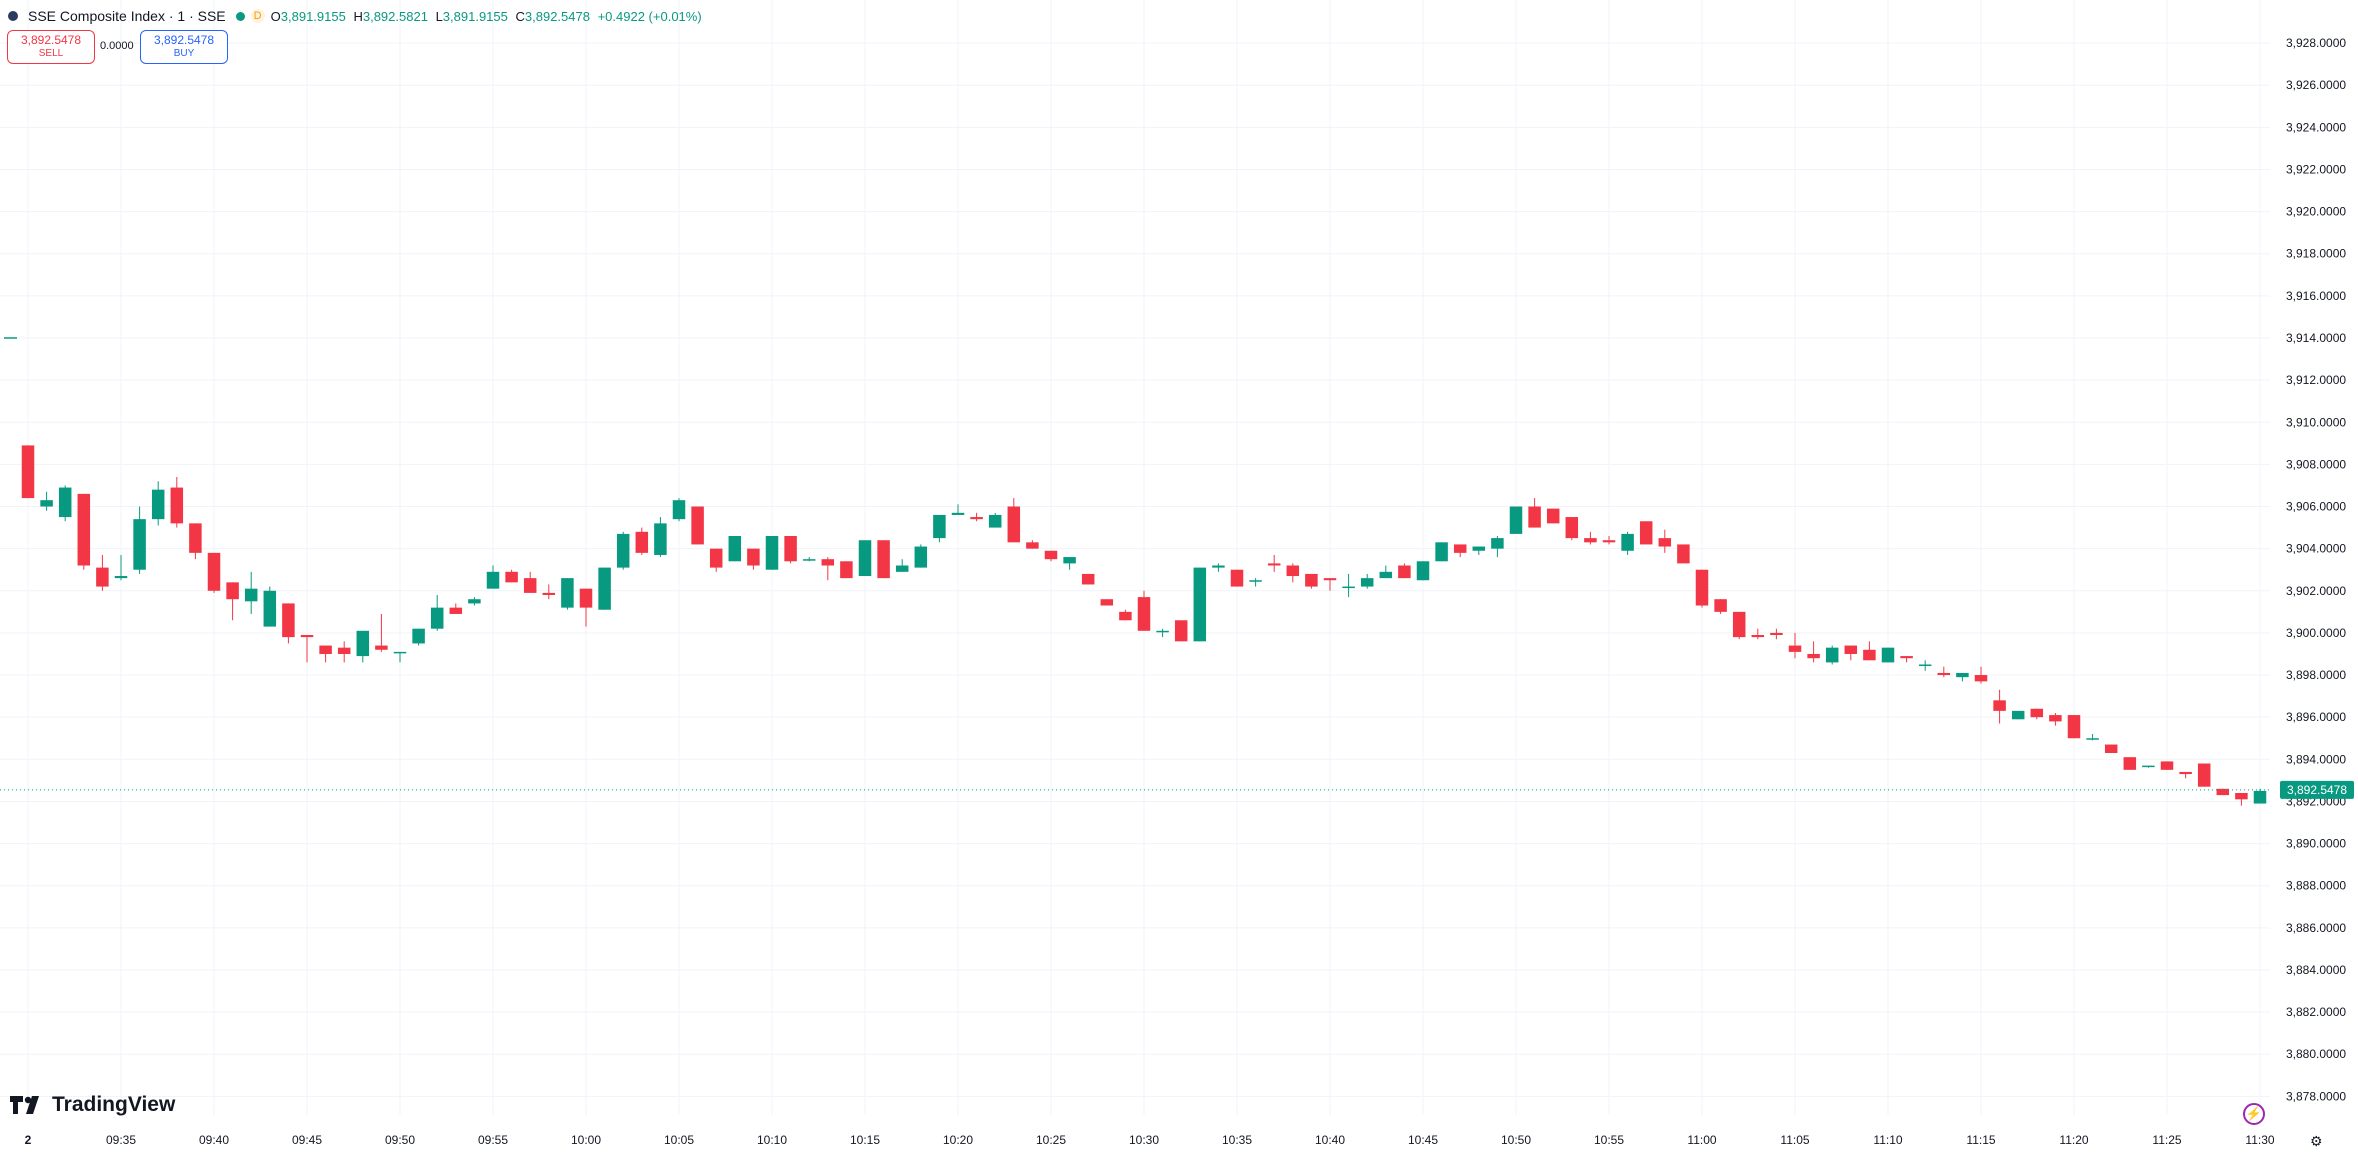 The width and height of the screenshot is (2358, 1153). What do you see at coordinates (958, 1140) in the screenshot?
I see `time-tick-label: 10:20` at bounding box center [958, 1140].